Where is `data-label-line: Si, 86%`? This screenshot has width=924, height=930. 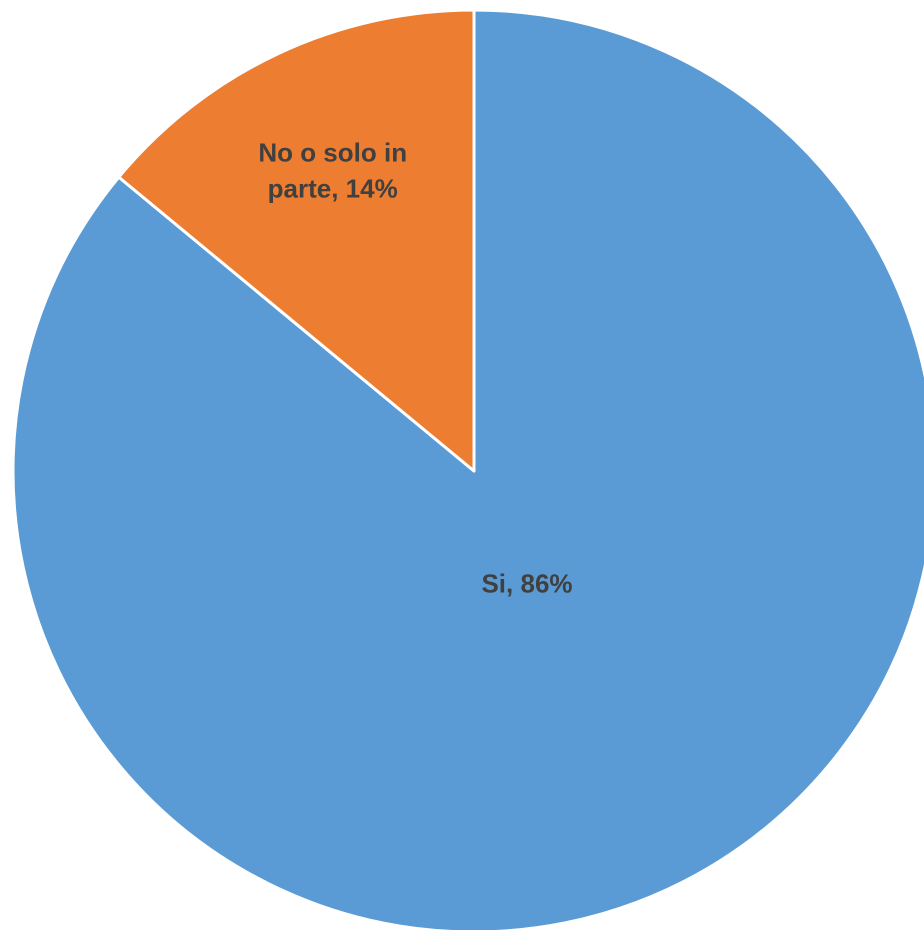 data-label-line: Si, 86% is located at coordinates (526, 584).